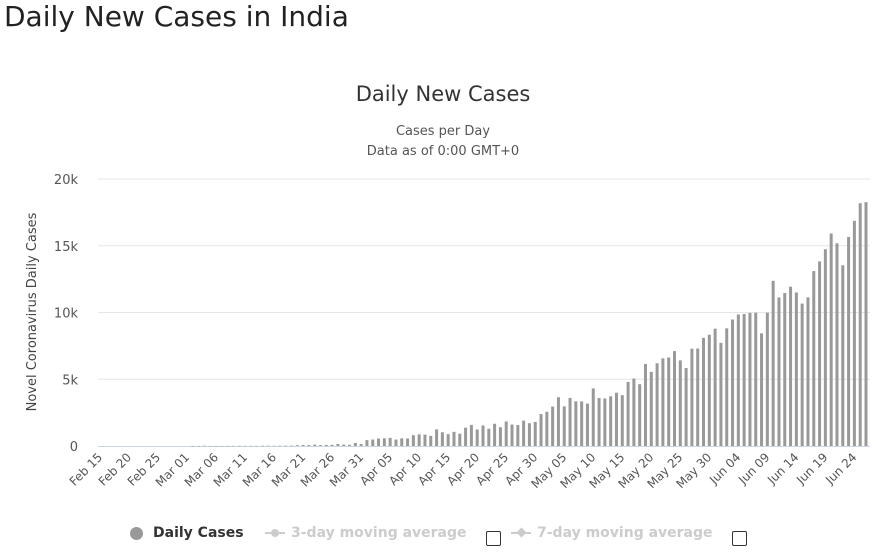  I want to click on legend-3day-average: 3-day moving average, so click(366, 533).